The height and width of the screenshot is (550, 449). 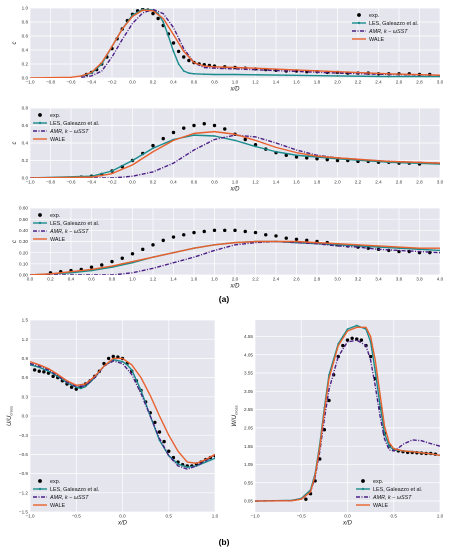 What do you see at coordinates (248, 482) in the screenshot?
I see `y-tick-label: 0.55` at bounding box center [248, 482].